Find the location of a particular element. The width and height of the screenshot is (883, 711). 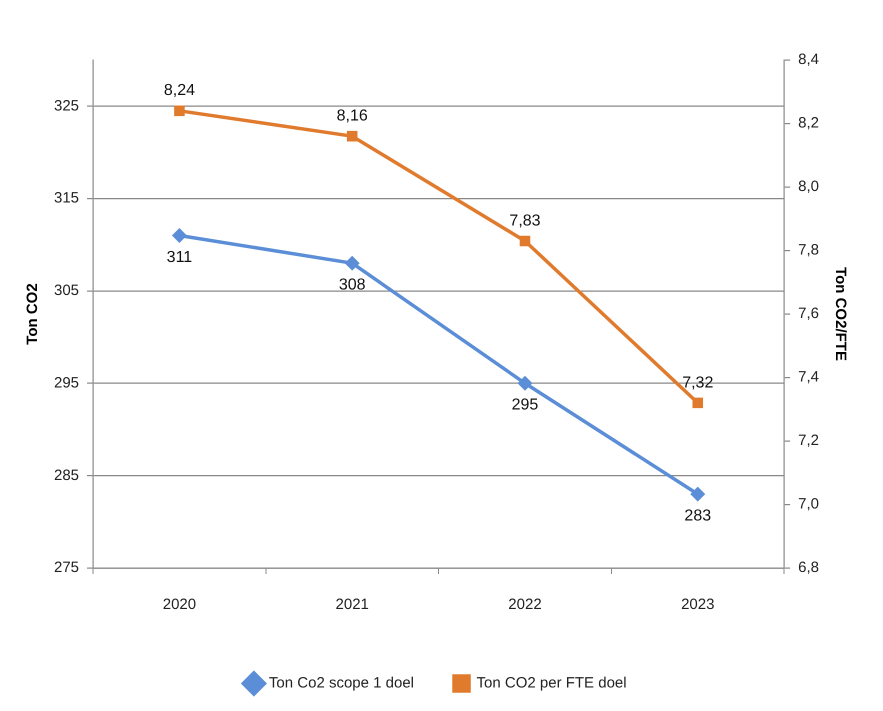

y-tick-label: 315 is located at coordinates (67, 198).